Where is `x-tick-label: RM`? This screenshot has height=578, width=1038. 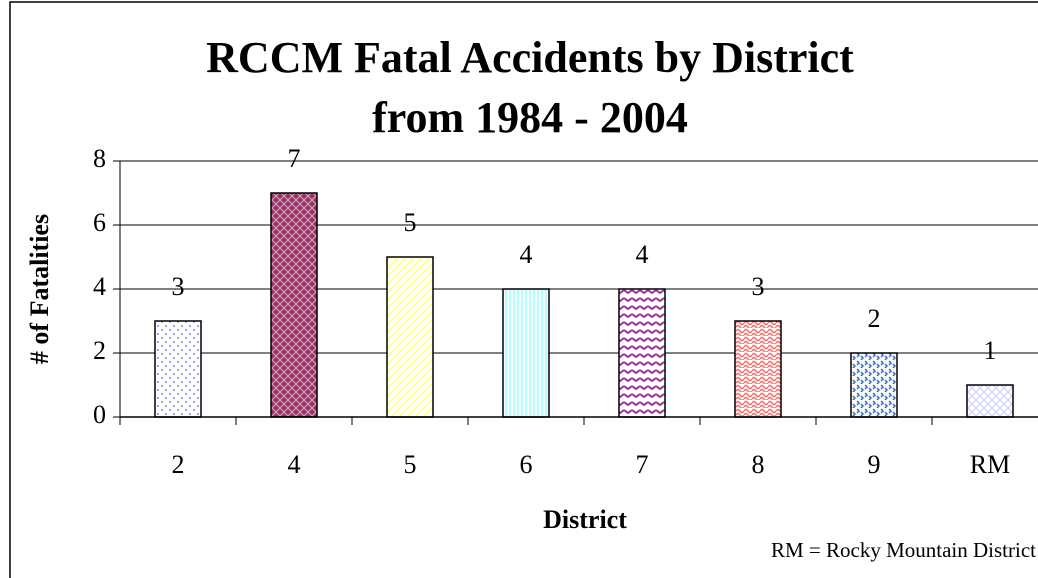 x-tick-label: RM is located at coordinates (990, 464).